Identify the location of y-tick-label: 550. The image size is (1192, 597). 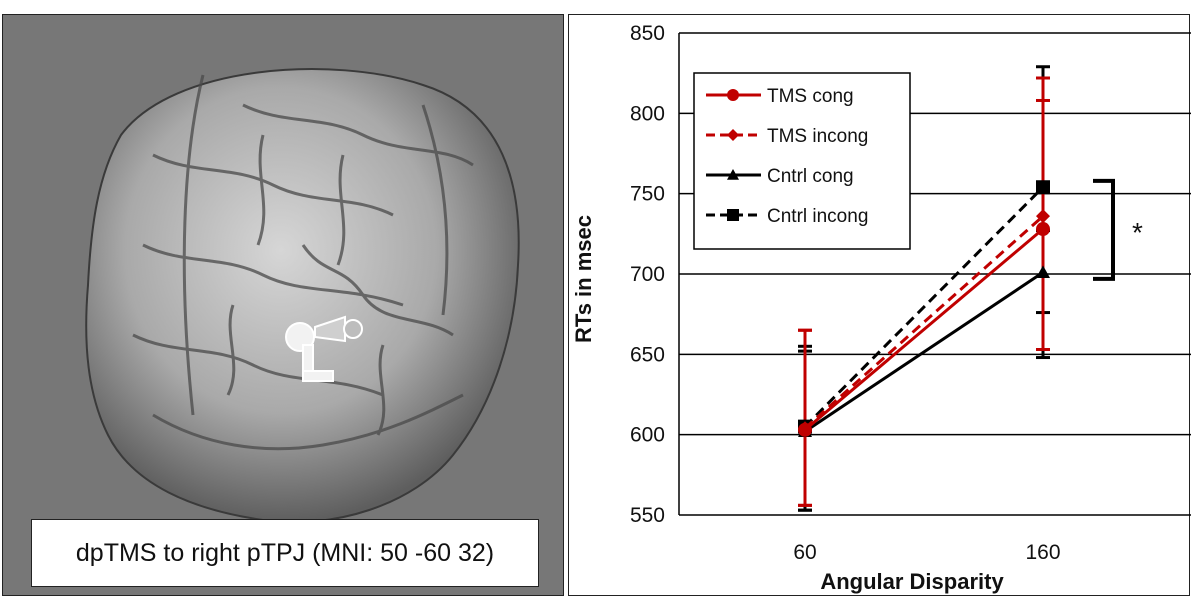
(647, 515).